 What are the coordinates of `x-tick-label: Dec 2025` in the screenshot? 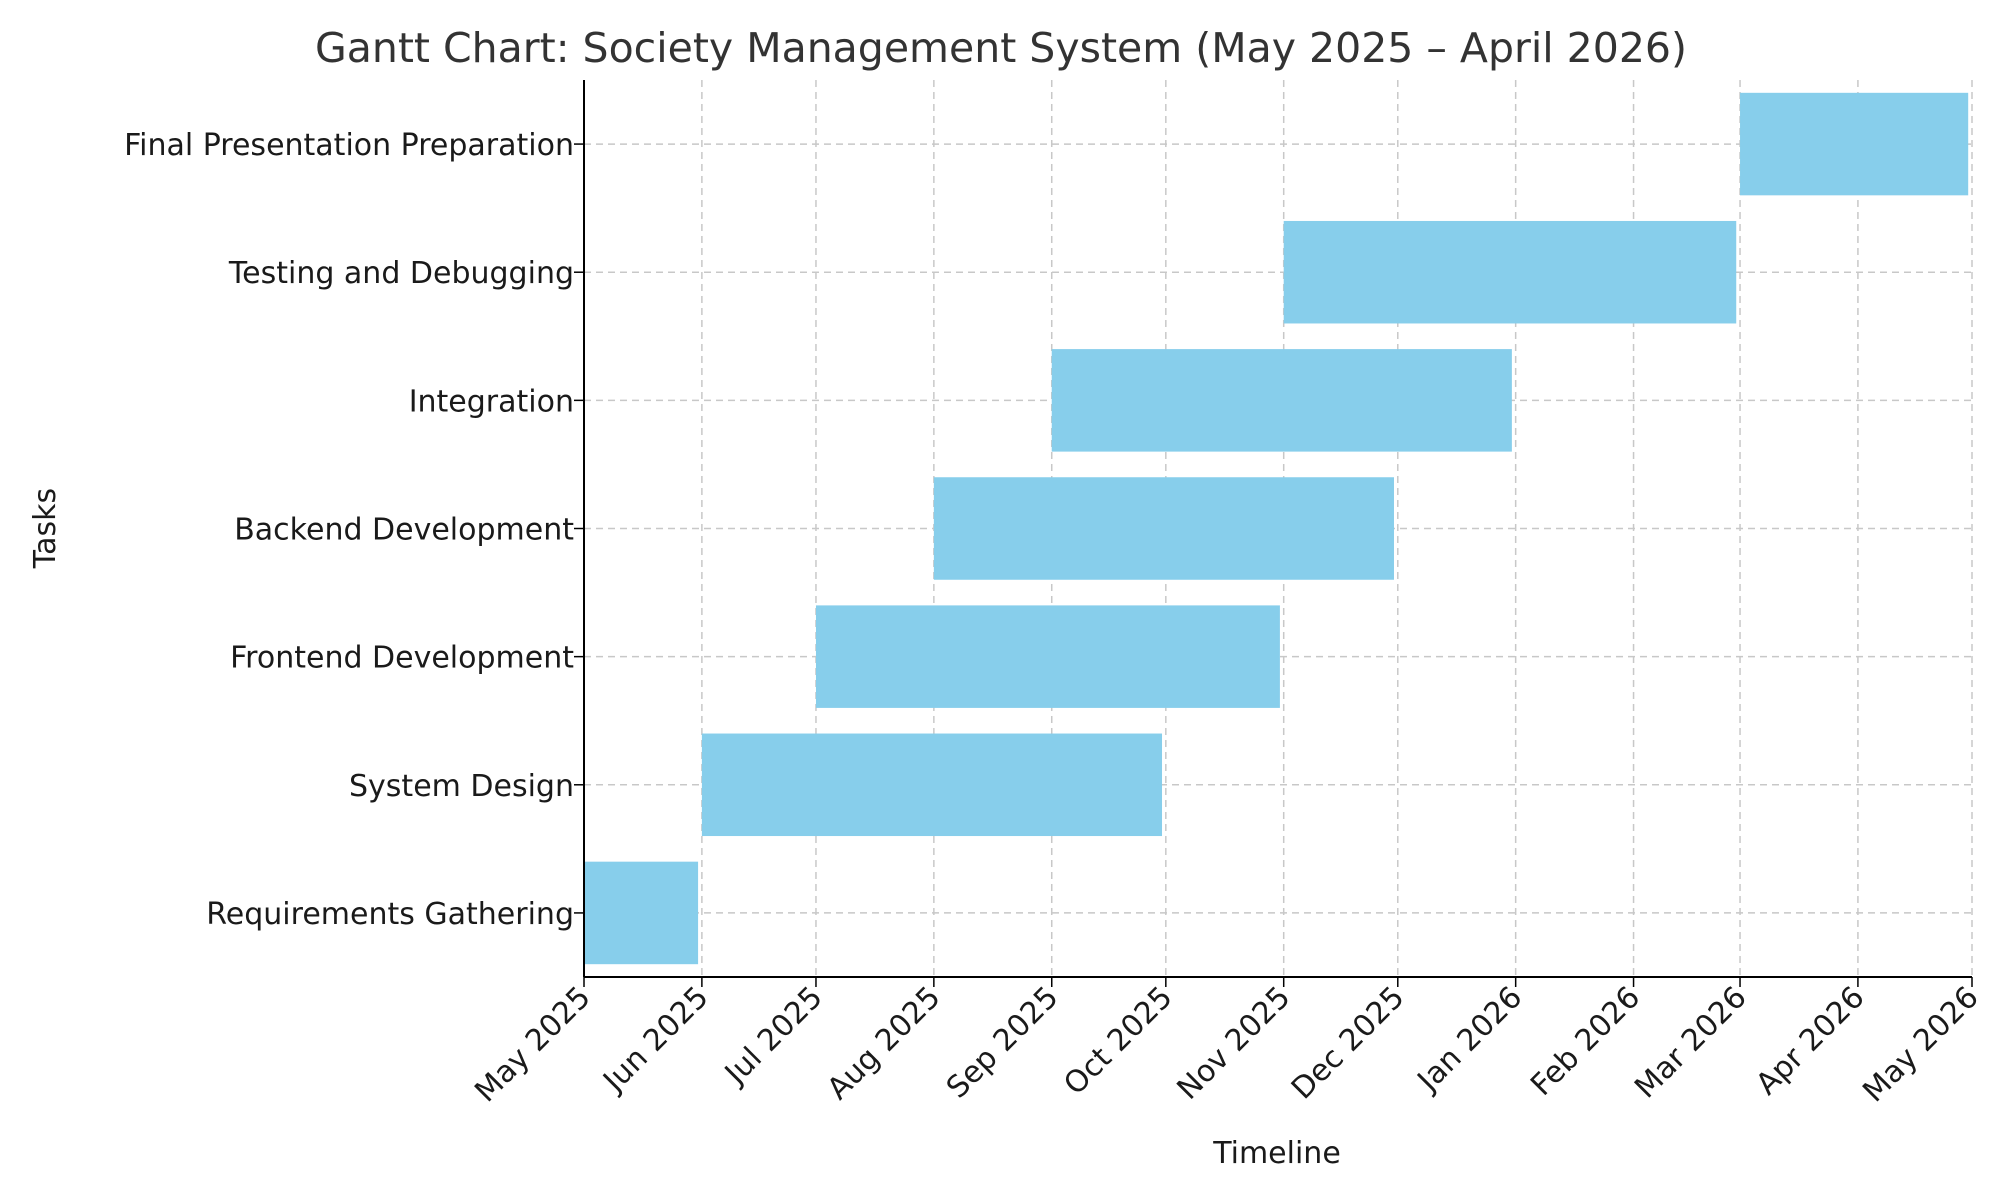 It's located at (1348, 1043).